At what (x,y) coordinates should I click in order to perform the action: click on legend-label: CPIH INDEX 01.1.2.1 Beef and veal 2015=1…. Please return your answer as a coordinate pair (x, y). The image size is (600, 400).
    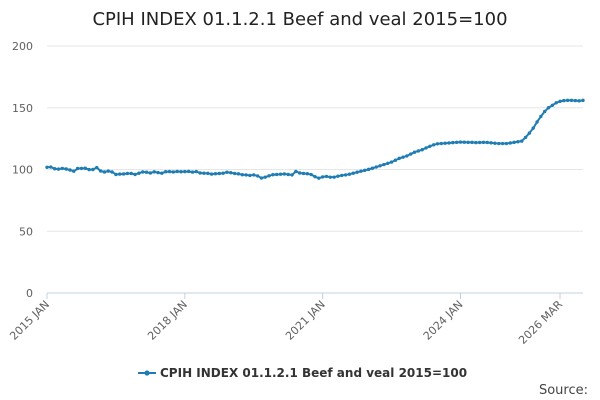
    Looking at the image, I should click on (313, 373).